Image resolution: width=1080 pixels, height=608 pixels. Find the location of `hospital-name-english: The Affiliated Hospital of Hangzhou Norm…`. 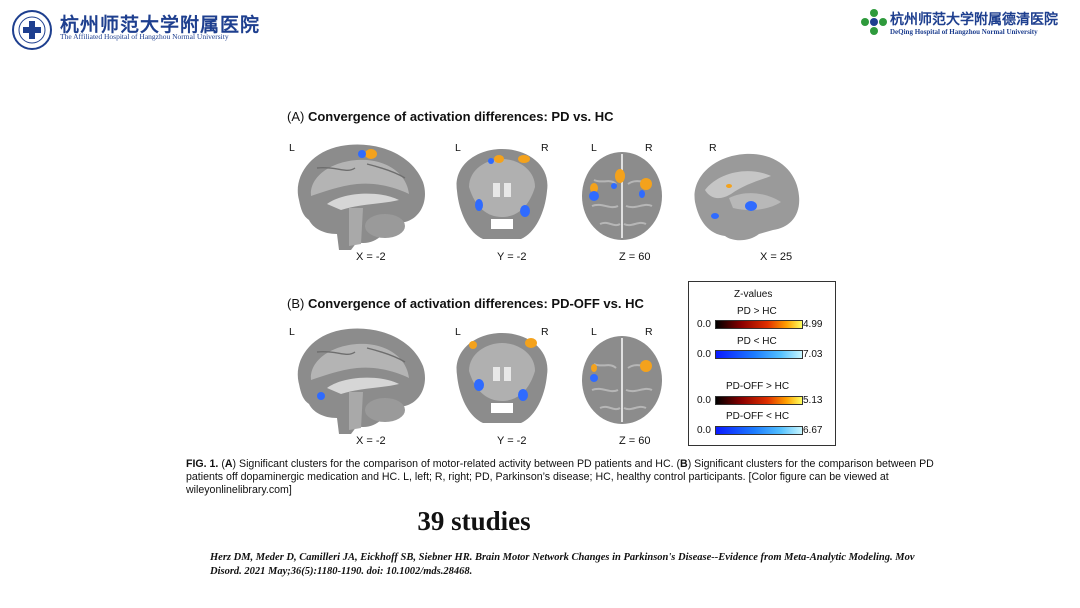

hospital-name-english: The Affiliated Hospital of Hangzhou Norm… is located at coordinates (144, 36).